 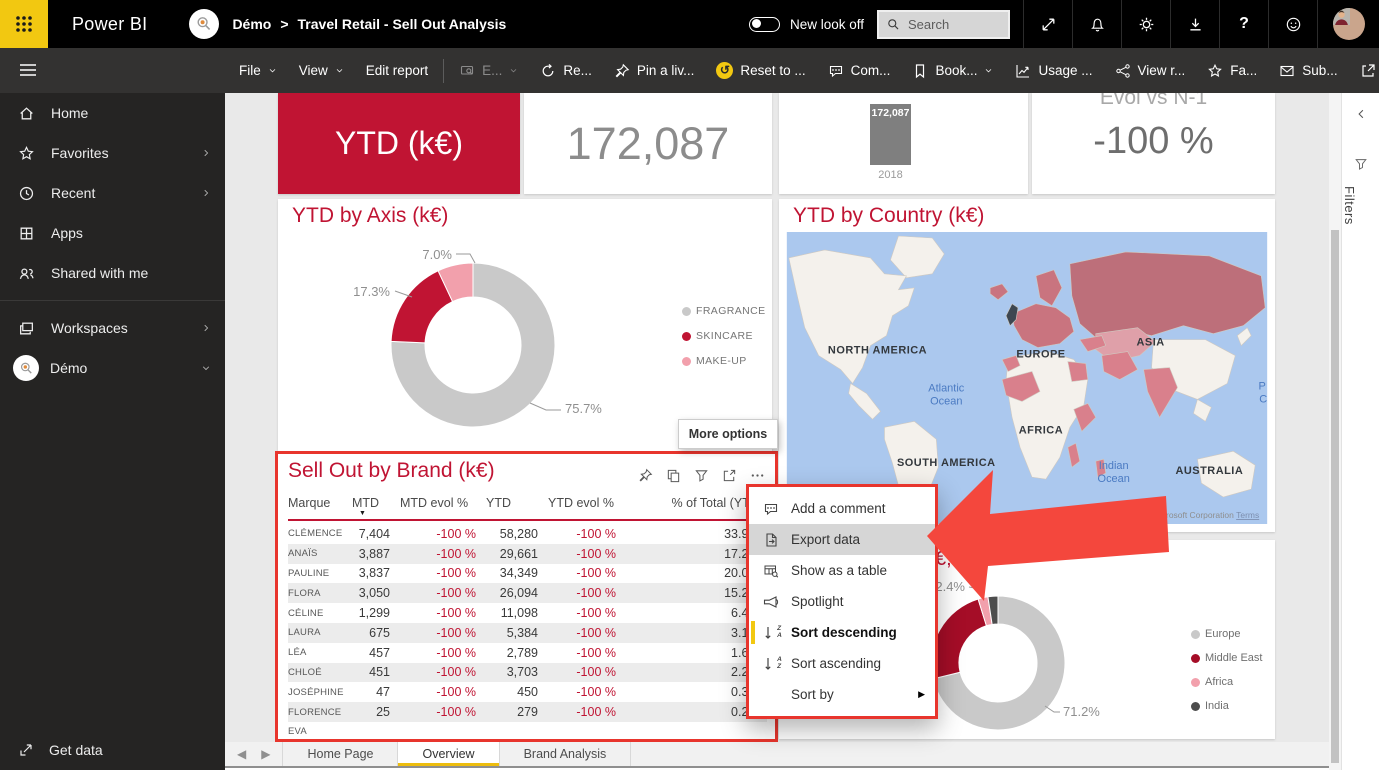 I want to click on sidebar-item-favorites: Favorites, so click(x=112, y=153).